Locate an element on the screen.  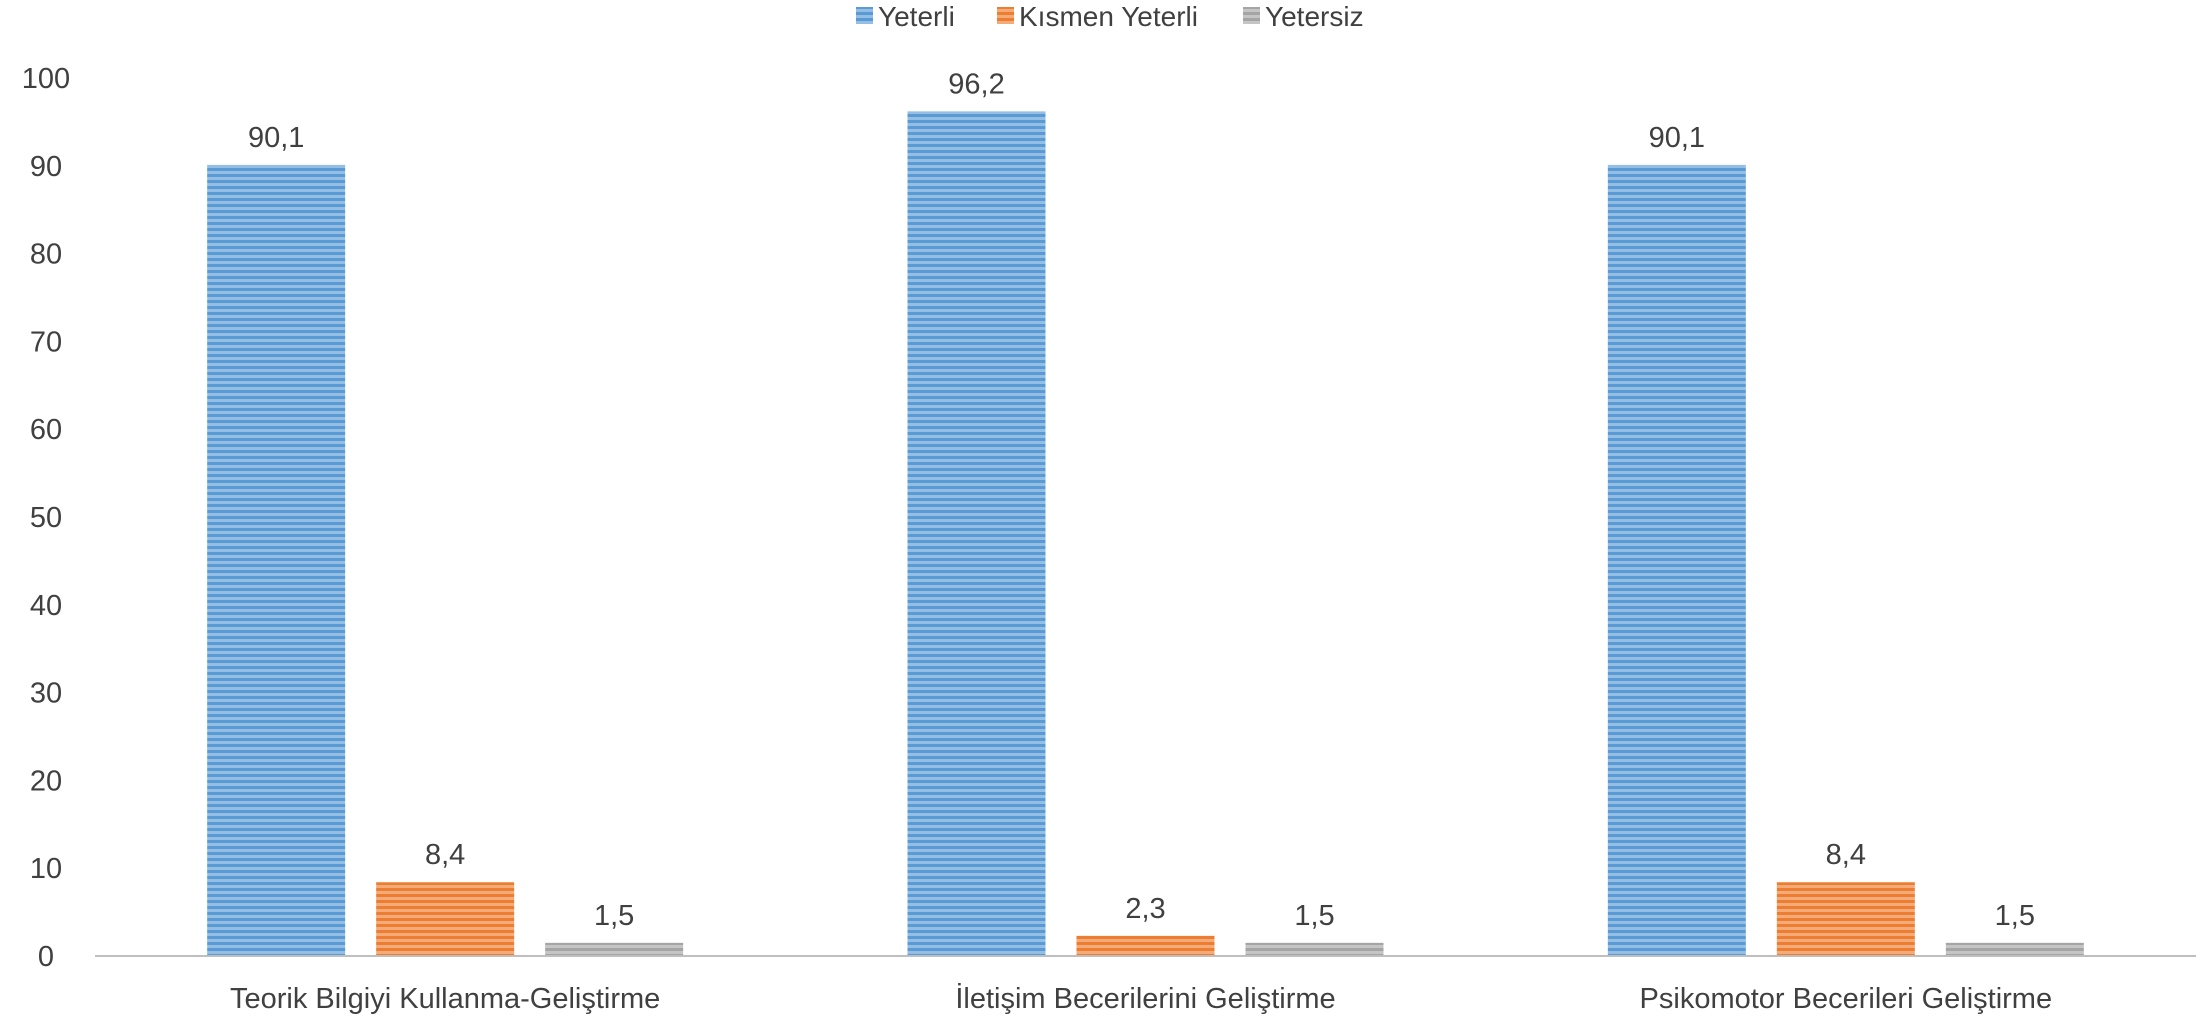
bar-yeterli-teorik-bilgiyi-kullanma-gelistirme is located at coordinates (276, 560).